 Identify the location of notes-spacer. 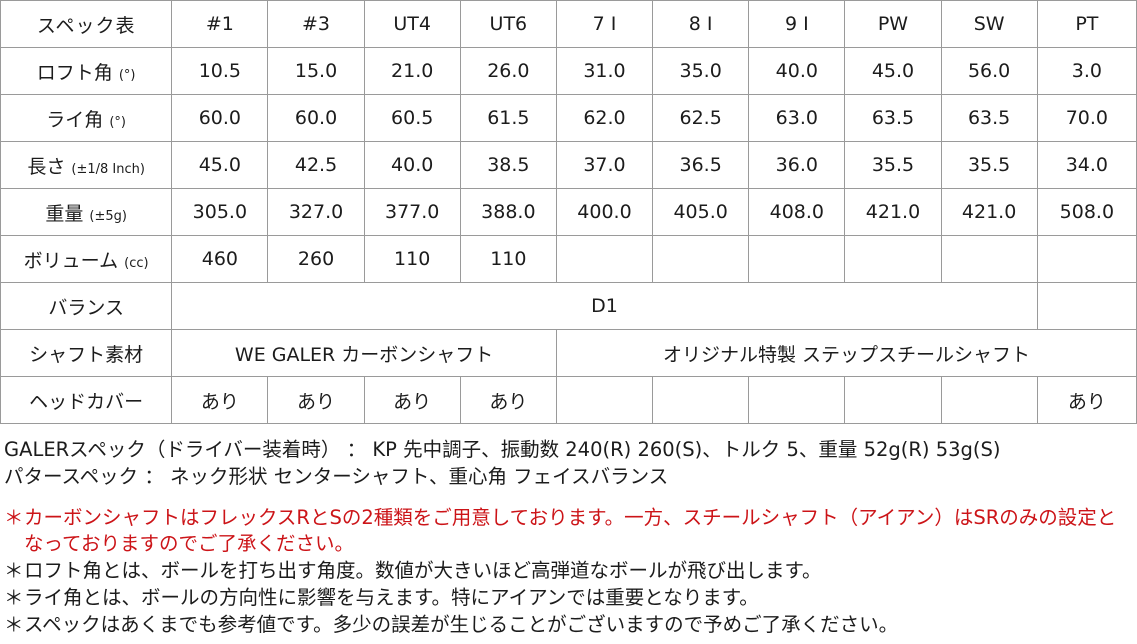
(568, 497).